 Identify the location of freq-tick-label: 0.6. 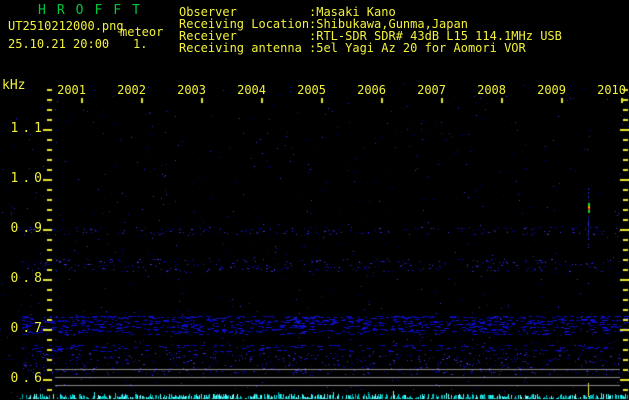
(28, 378).